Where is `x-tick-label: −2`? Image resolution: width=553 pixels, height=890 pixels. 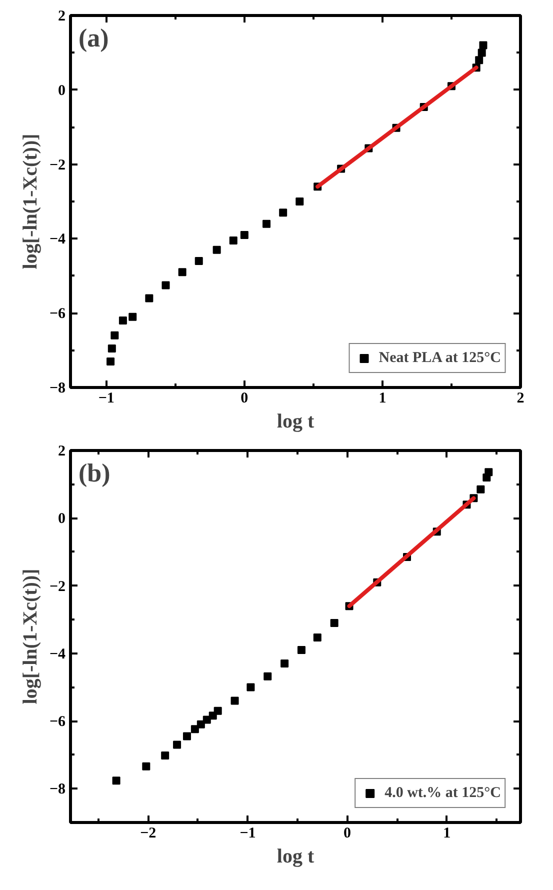
x-tick-label: −2 is located at coordinates (148, 834).